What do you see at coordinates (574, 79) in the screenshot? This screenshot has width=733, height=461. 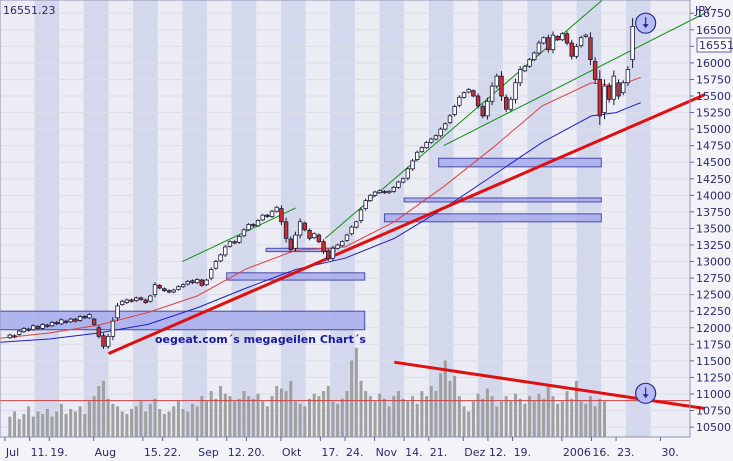 I see `trendline` at bounding box center [574, 79].